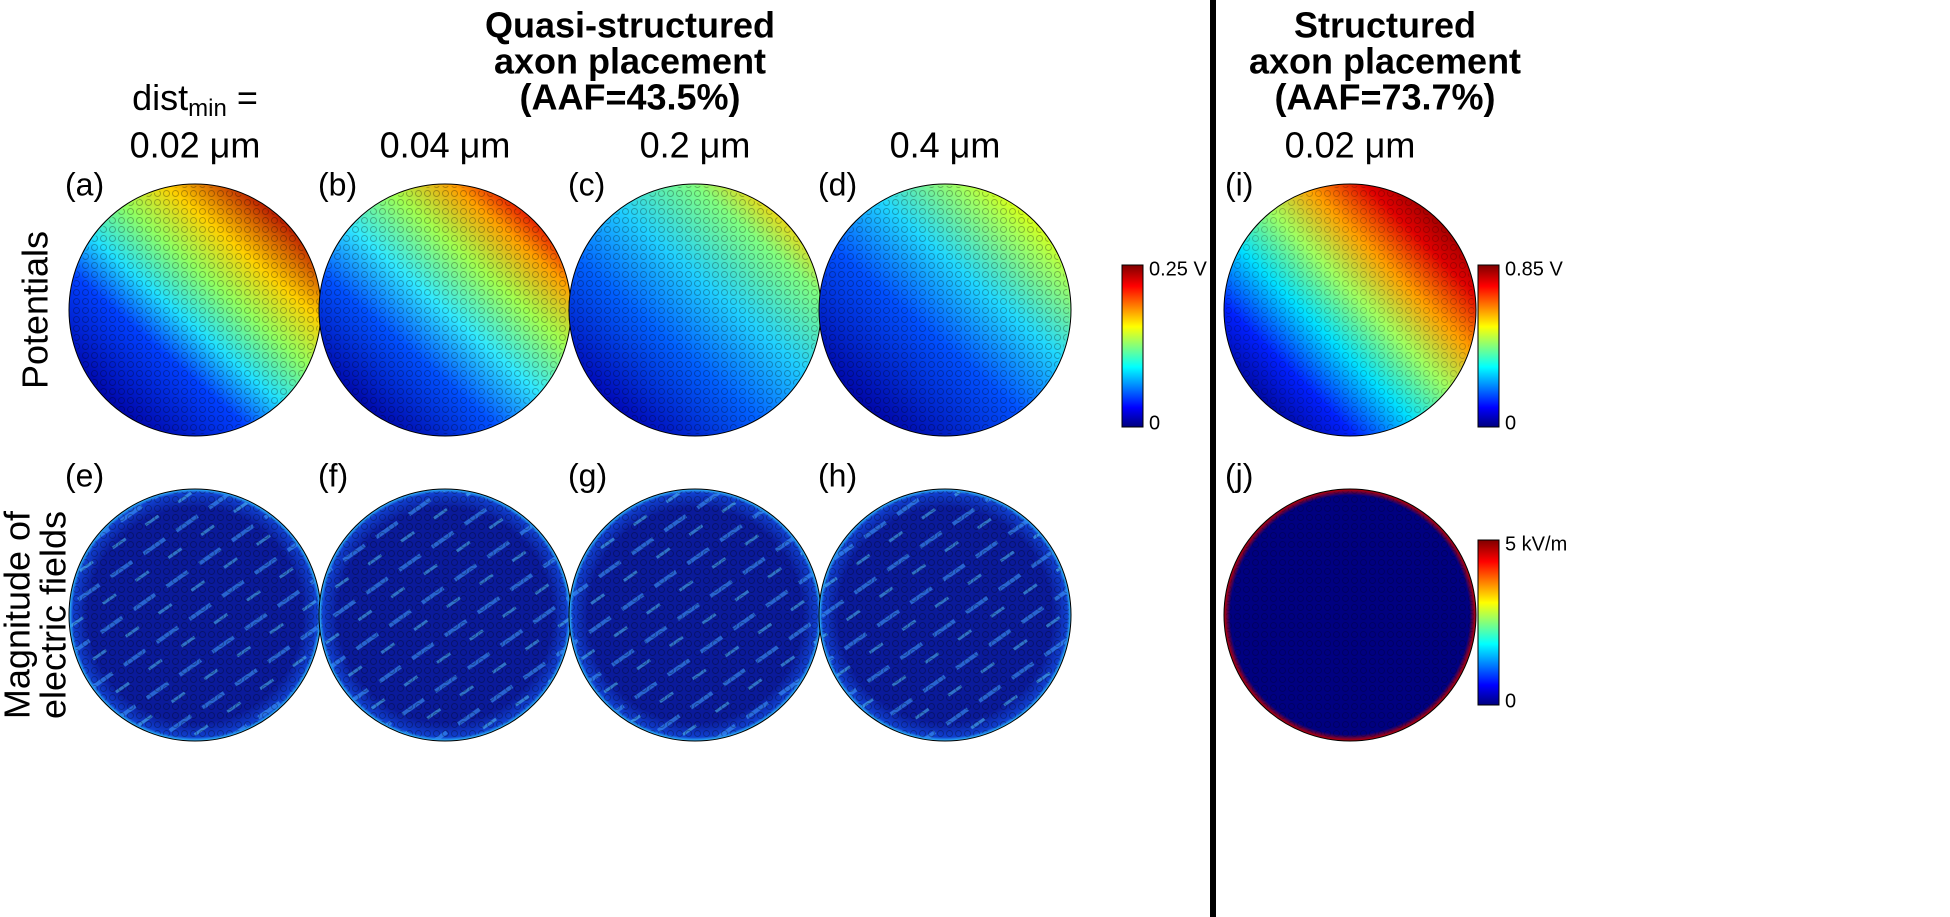  What do you see at coordinates (333, 475) in the screenshot?
I see `panel-label: (f)` at bounding box center [333, 475].